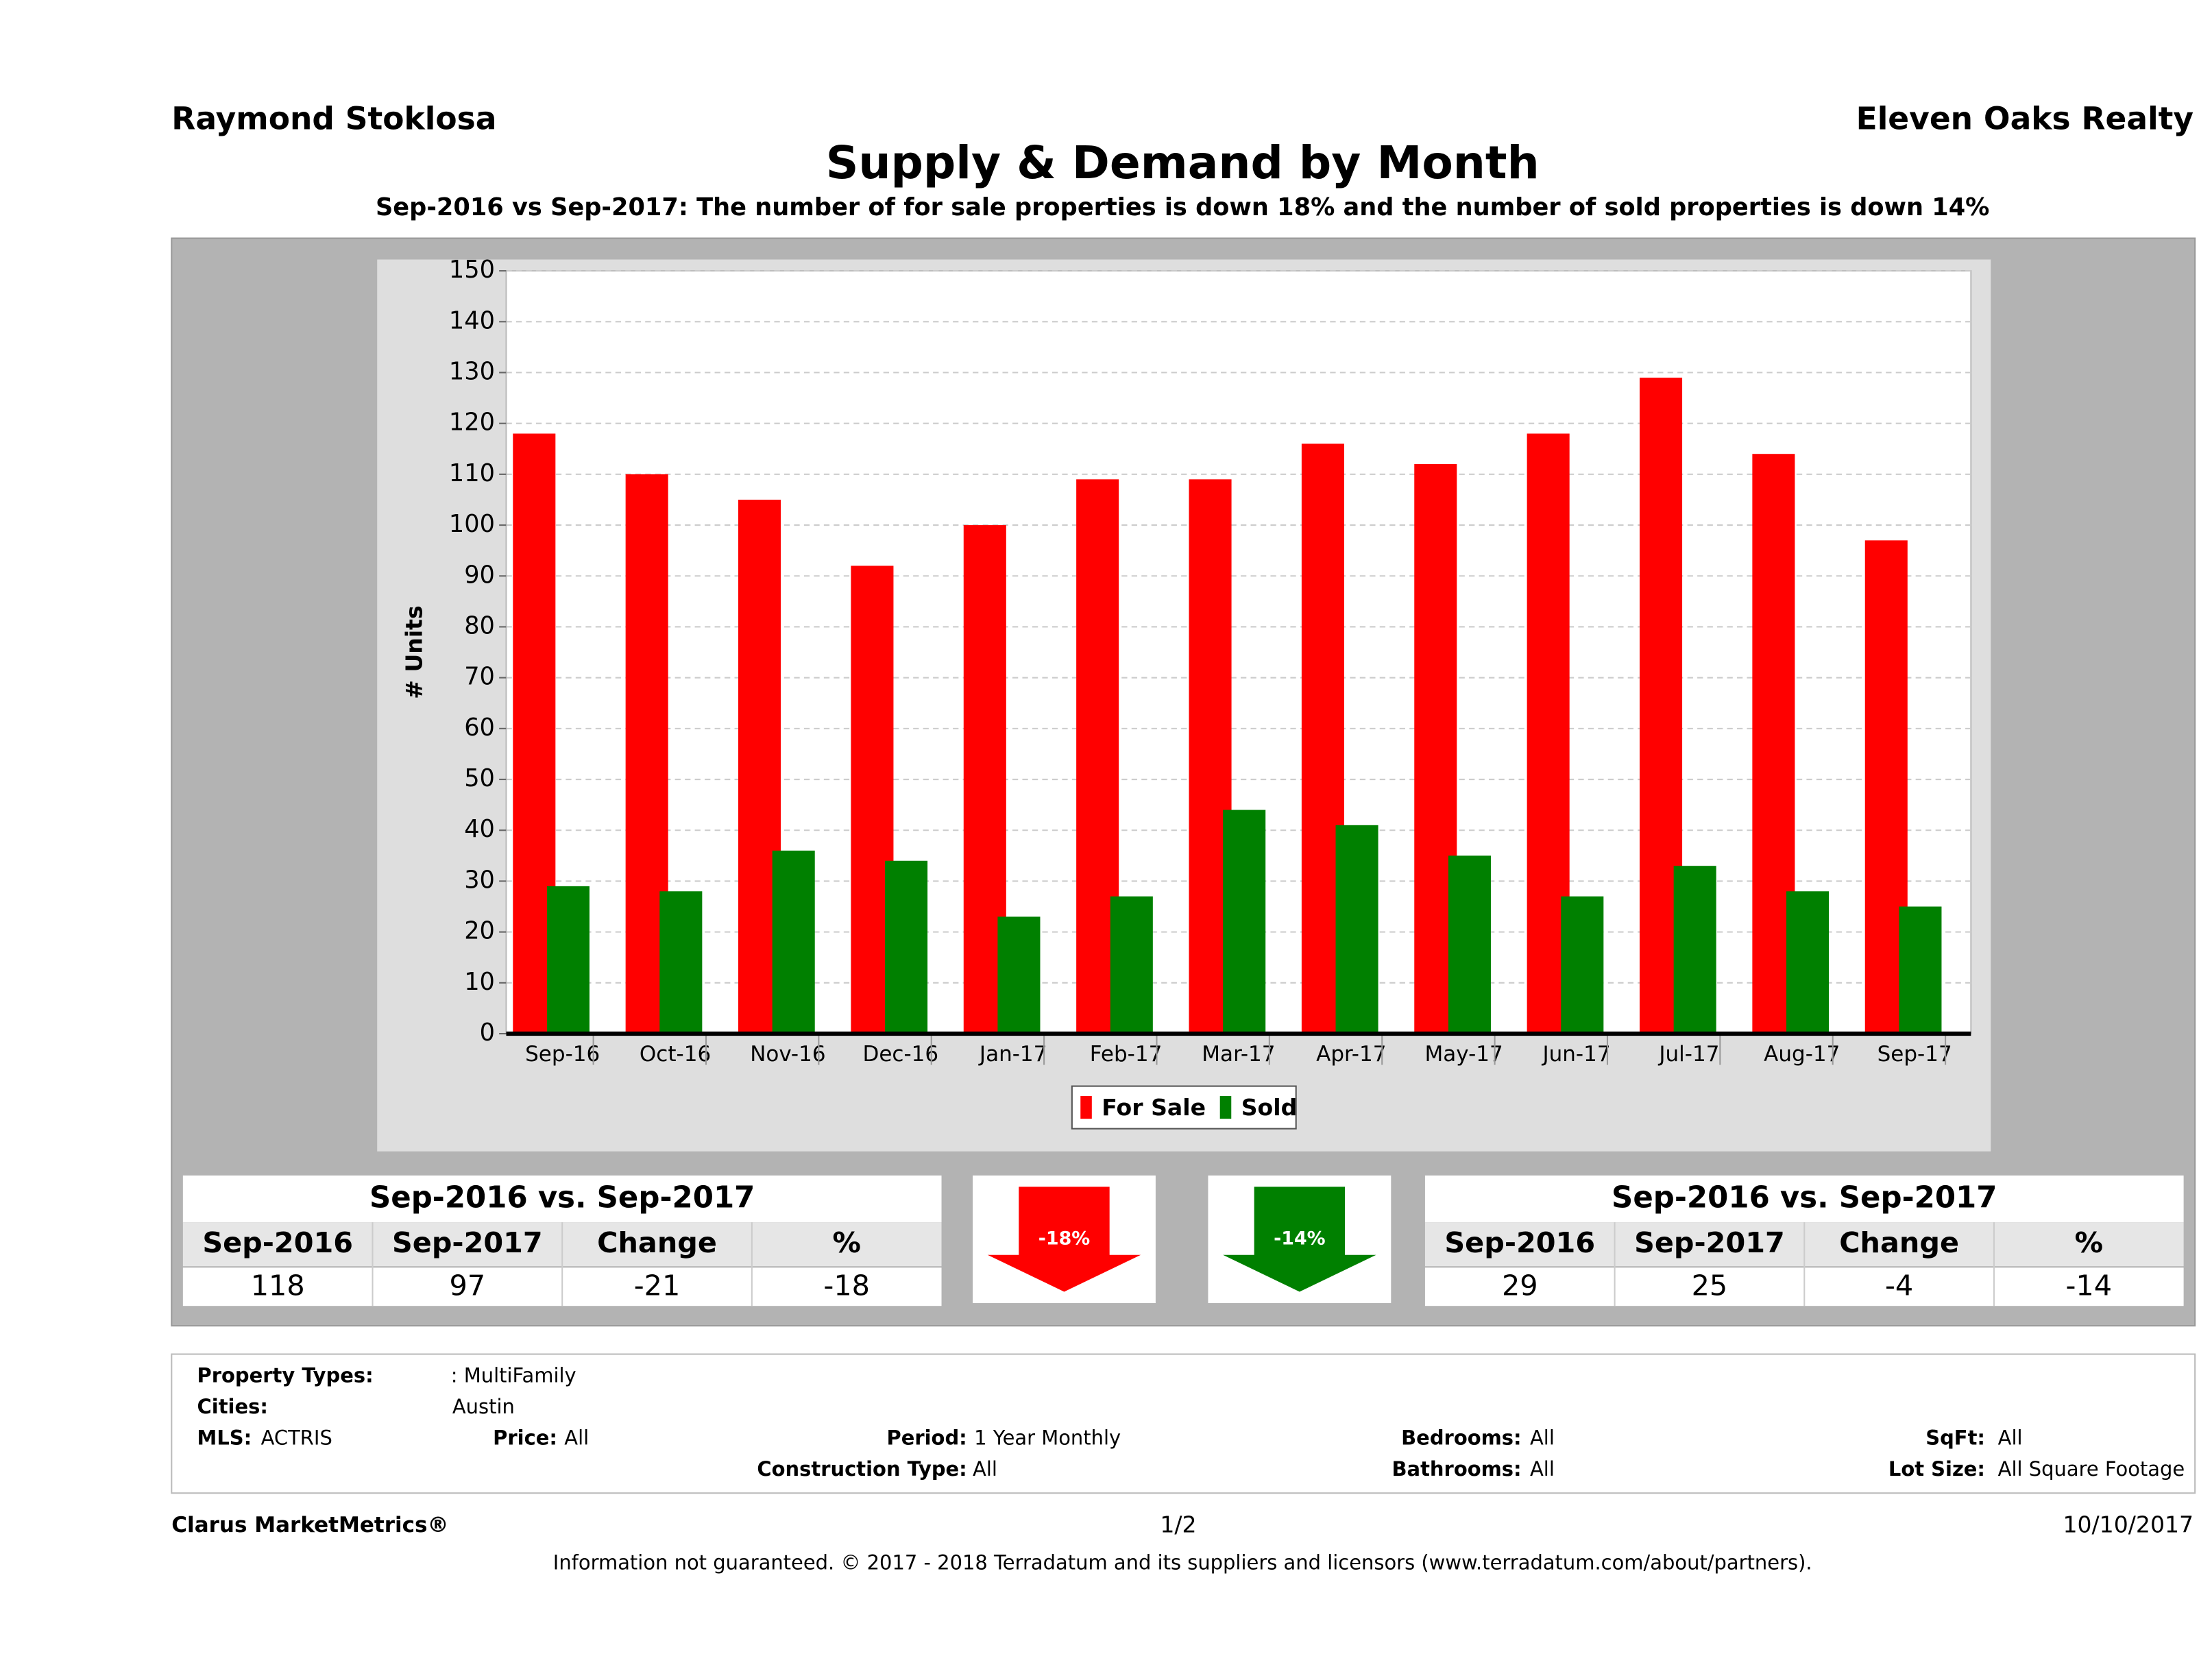 The image size is (2212, 1678). Describe the element at coordinates (1178, 1524) in the screenshot. I see `footer-page: 1/2` at that location.